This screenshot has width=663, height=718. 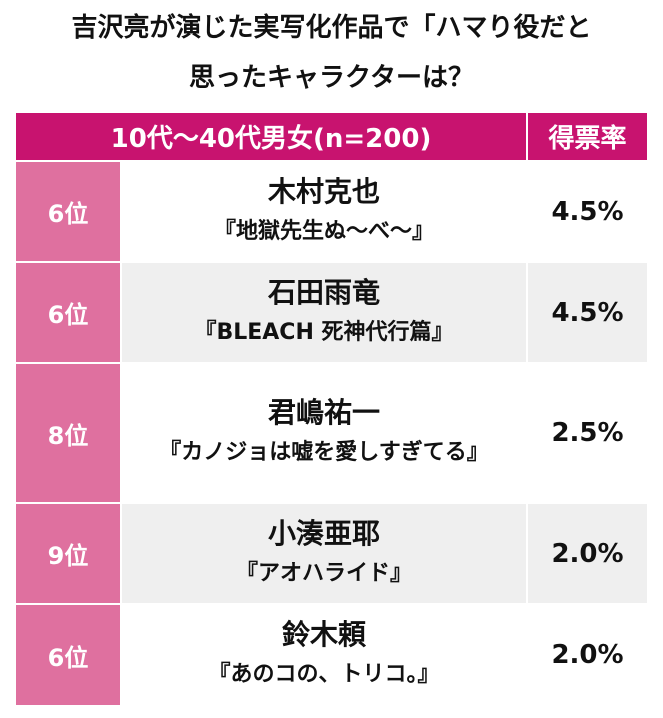 I want to click on work-title: 『あのコの、トリコ。』, so click(x=324, y=674).